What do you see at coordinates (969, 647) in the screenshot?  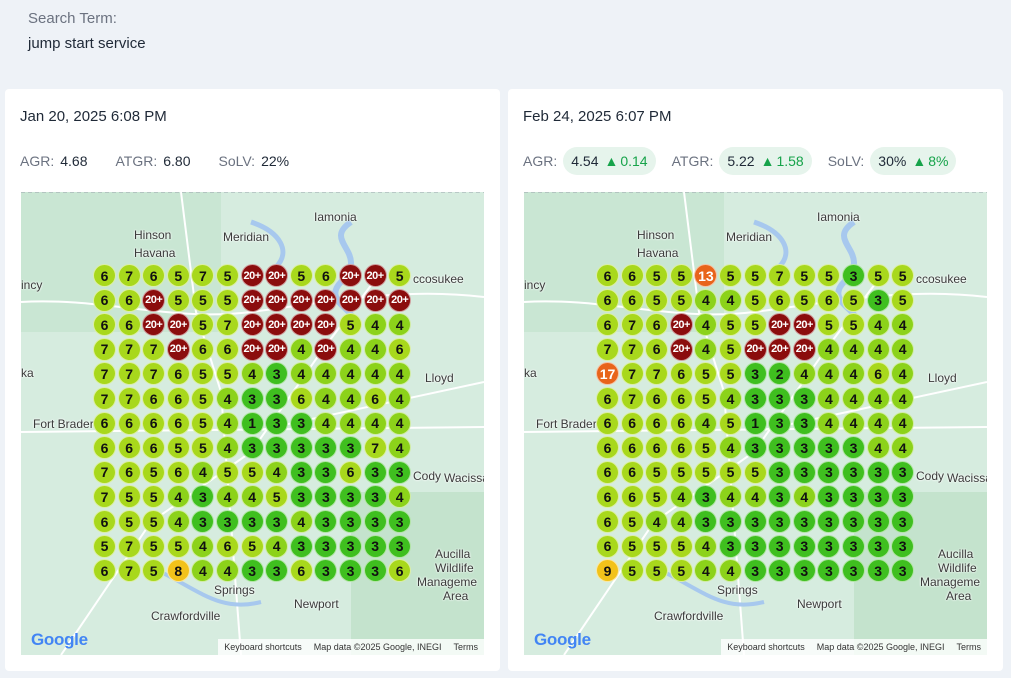 I see `terms-link: Terms` at bounding box center [969, 647].